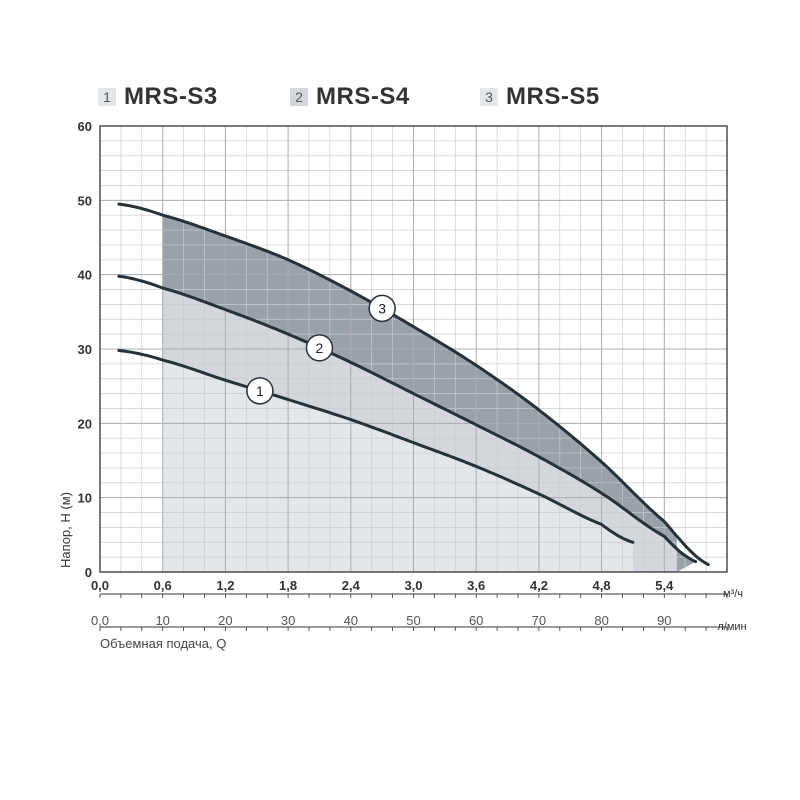 This screenshot has height=800, width=800. What do you see at coordinates (601, 620) in the screenshot?
I see `x-tick-label-lmin: 80` at bounding box center [601, 620].